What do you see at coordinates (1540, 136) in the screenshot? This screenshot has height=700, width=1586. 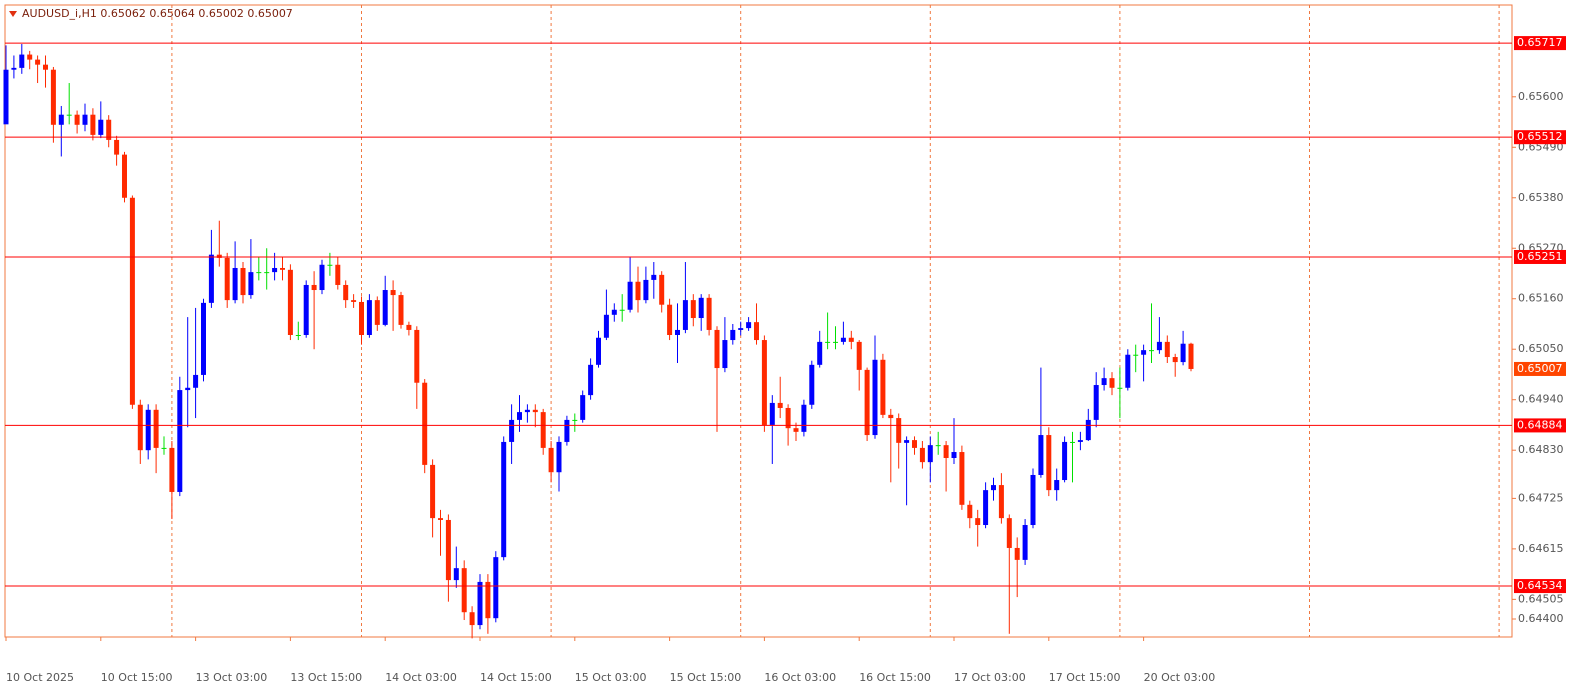 I see `level-label: 0.65512` at bounding box center [1540, 136].